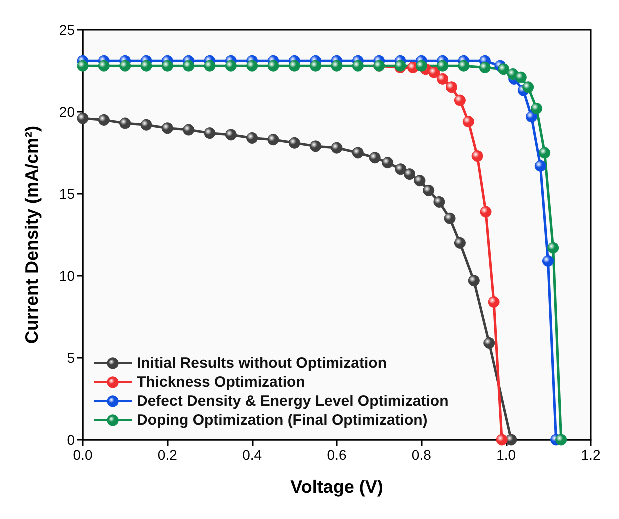 The height and width of the screenshot is (519, 619). I want to click on x-tick-label: 1.0, so click(506, 455).